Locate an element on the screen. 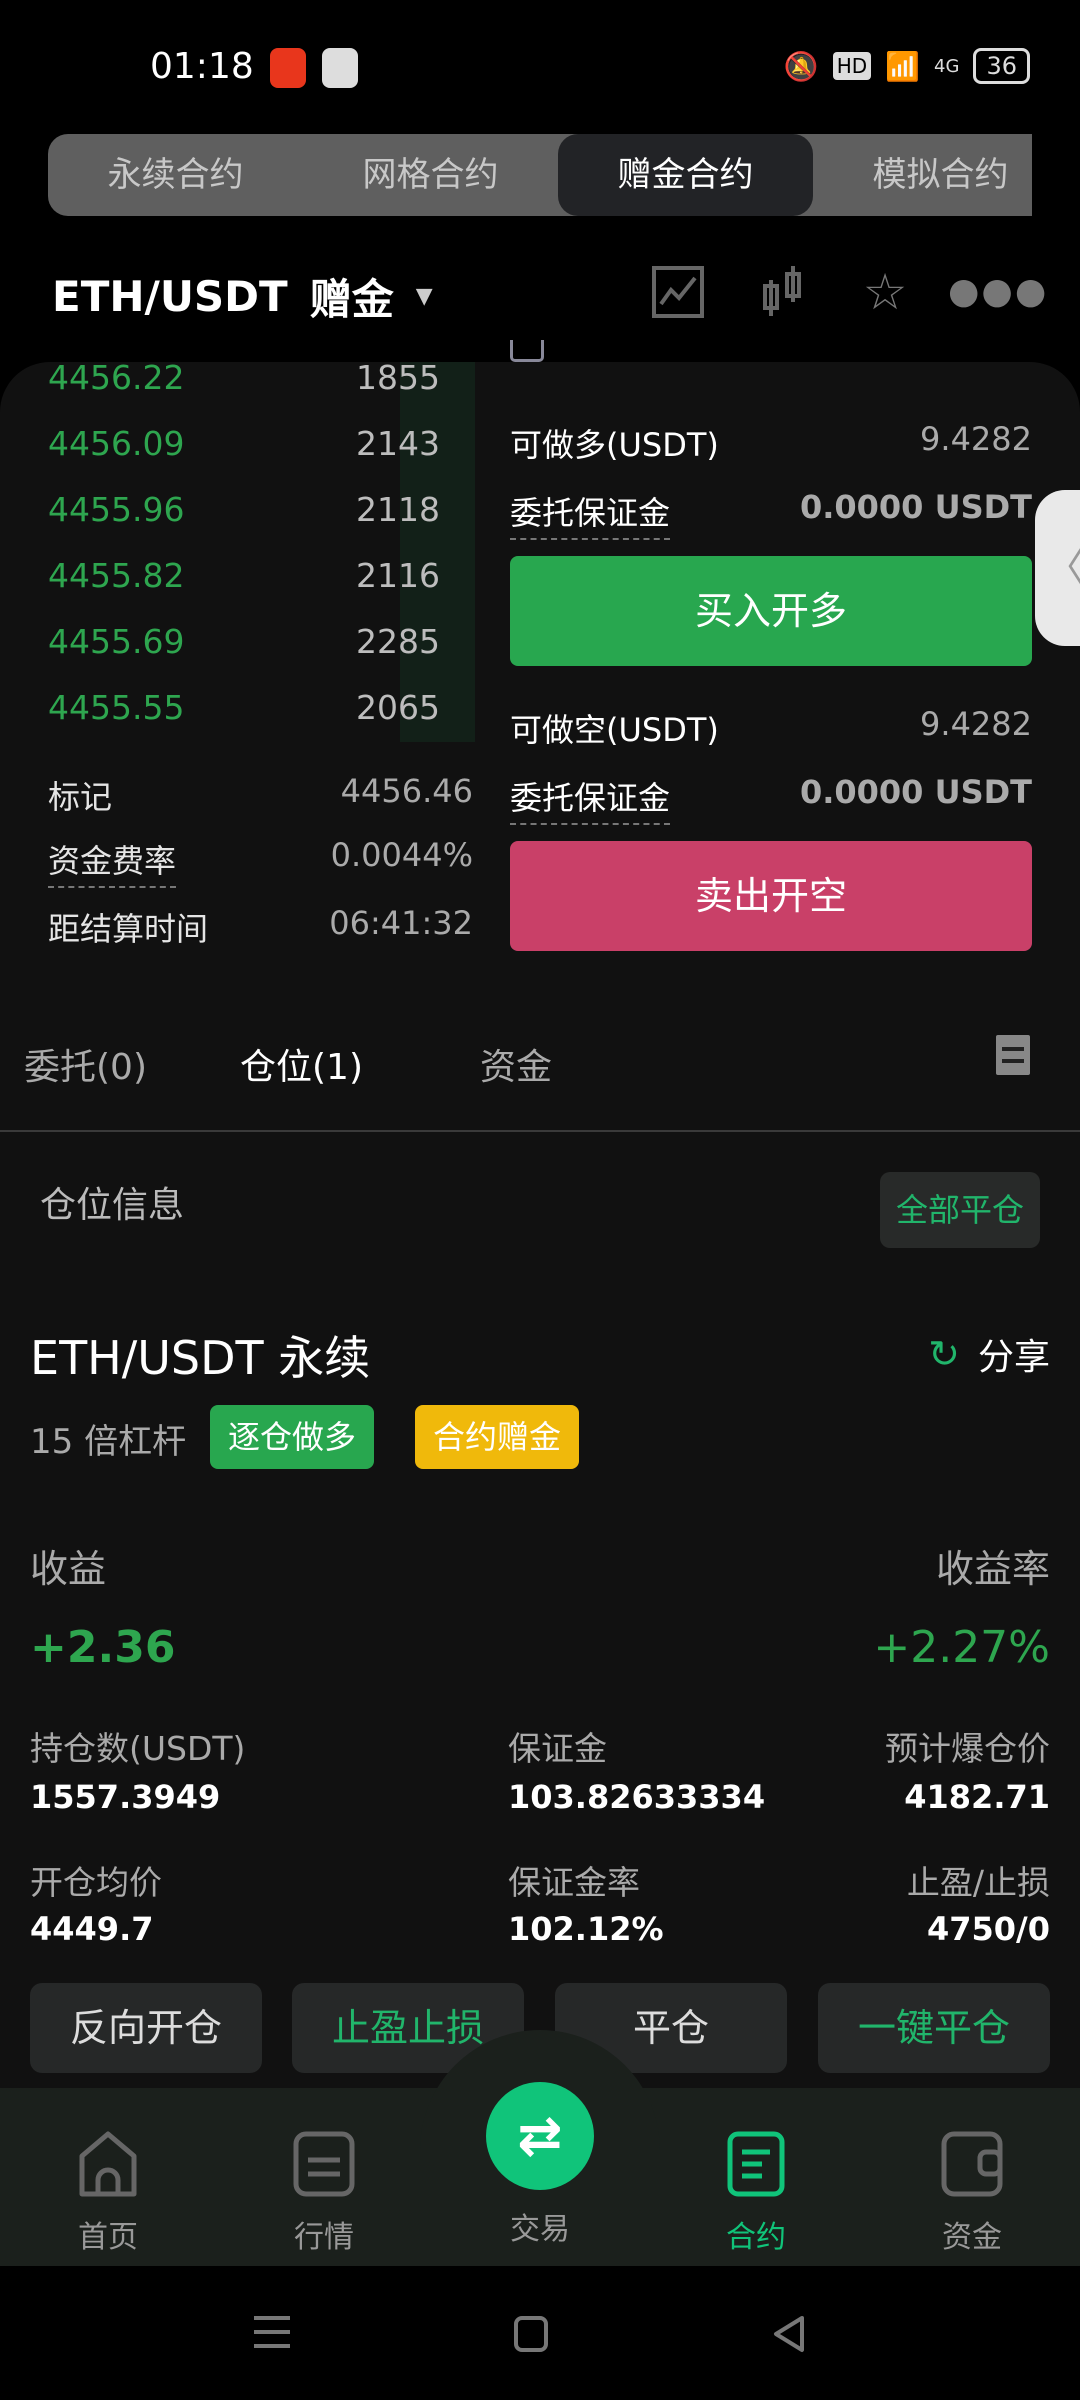 This screenshot has width=1080, height=2400. orderbook-row: 4455.82 2116 is located at coordinates (240, 586).